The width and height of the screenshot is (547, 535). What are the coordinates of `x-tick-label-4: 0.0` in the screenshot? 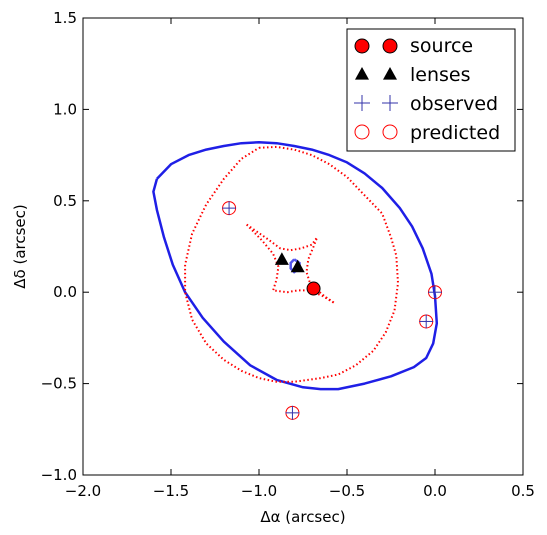 It's located at (435, 491).